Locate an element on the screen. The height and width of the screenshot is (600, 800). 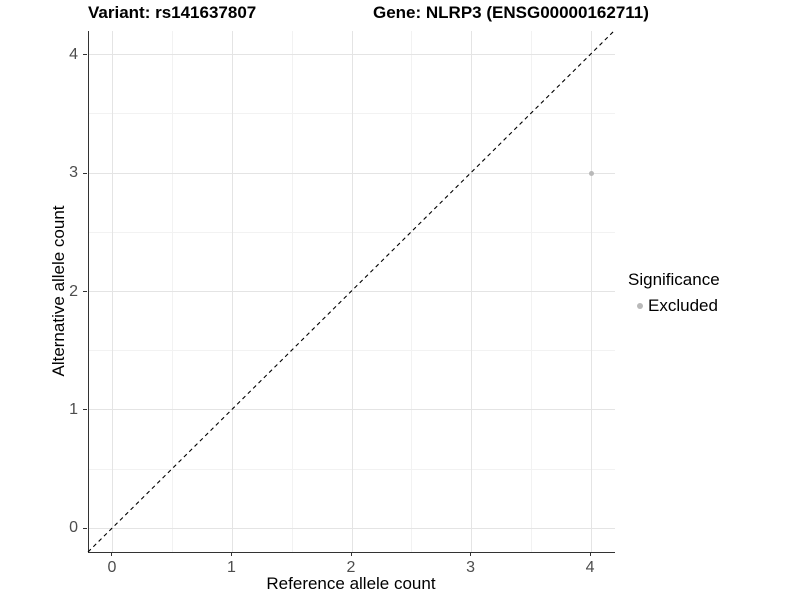
legend-title: Significance is located at coordinates (674, 279).